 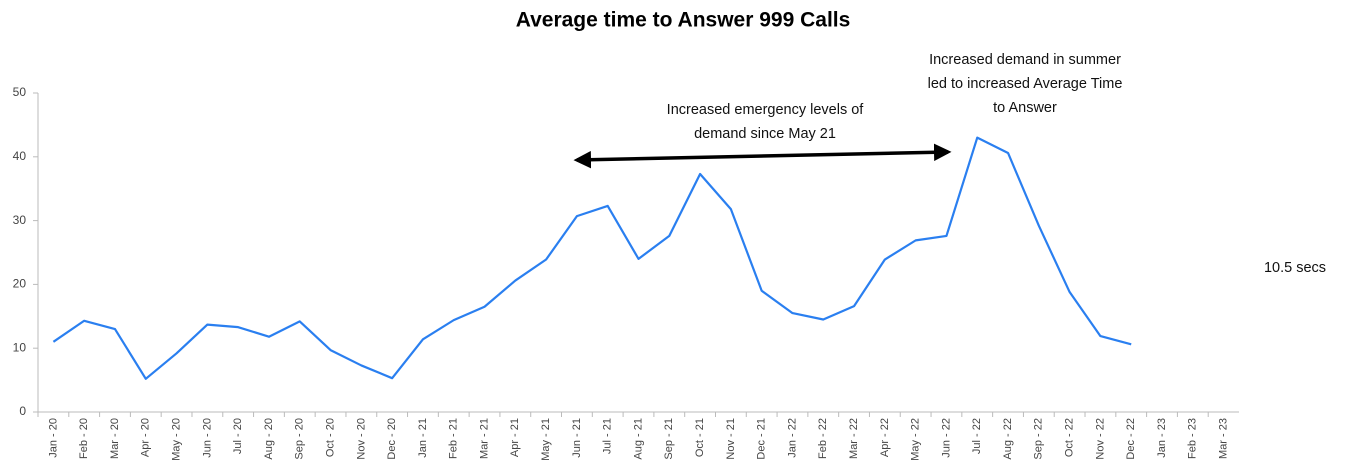 I want to click on y-tick-label: 20, so click(x=20, y=284).